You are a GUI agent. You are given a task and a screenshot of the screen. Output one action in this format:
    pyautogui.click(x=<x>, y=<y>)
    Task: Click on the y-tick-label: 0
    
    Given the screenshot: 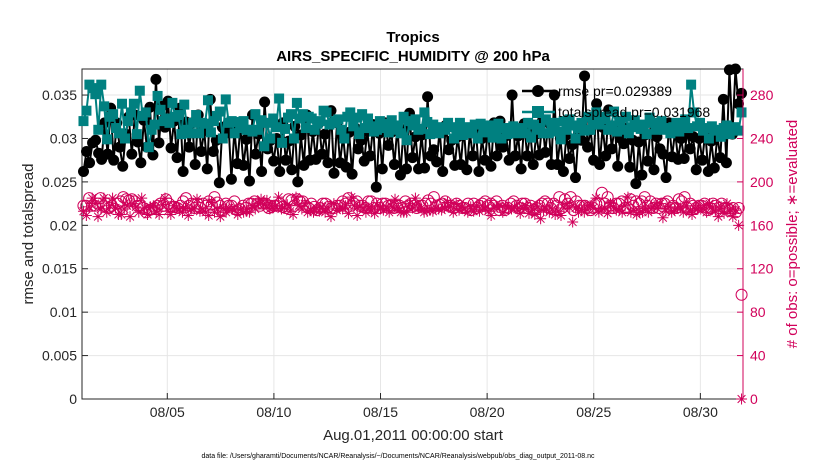 What is the action you would take?
    pyautogui.click(x=73, y=399)
    